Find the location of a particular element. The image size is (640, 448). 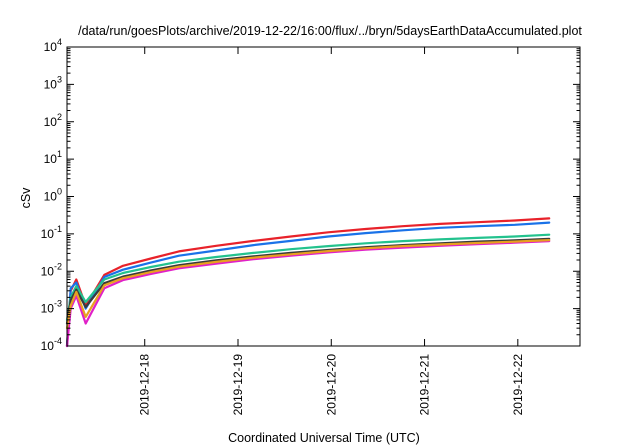

y-tick-label: 10² is located at coordinates (53, 120).